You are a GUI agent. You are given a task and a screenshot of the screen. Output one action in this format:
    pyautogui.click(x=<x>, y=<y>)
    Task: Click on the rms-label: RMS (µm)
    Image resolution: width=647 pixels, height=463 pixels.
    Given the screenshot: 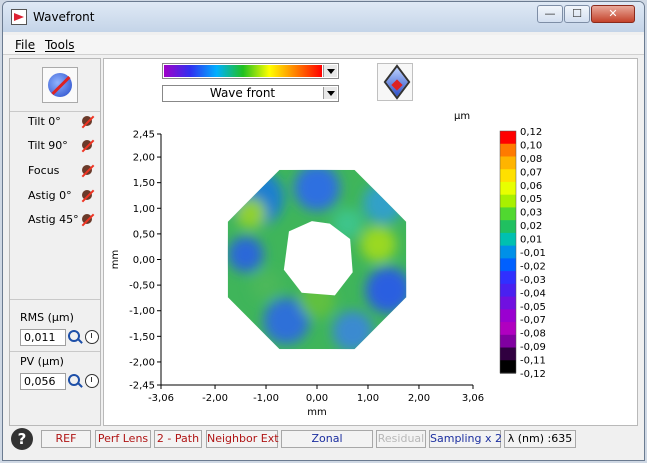 What is the action you would take?
    pyautogui.click(x=47, y=317)
    